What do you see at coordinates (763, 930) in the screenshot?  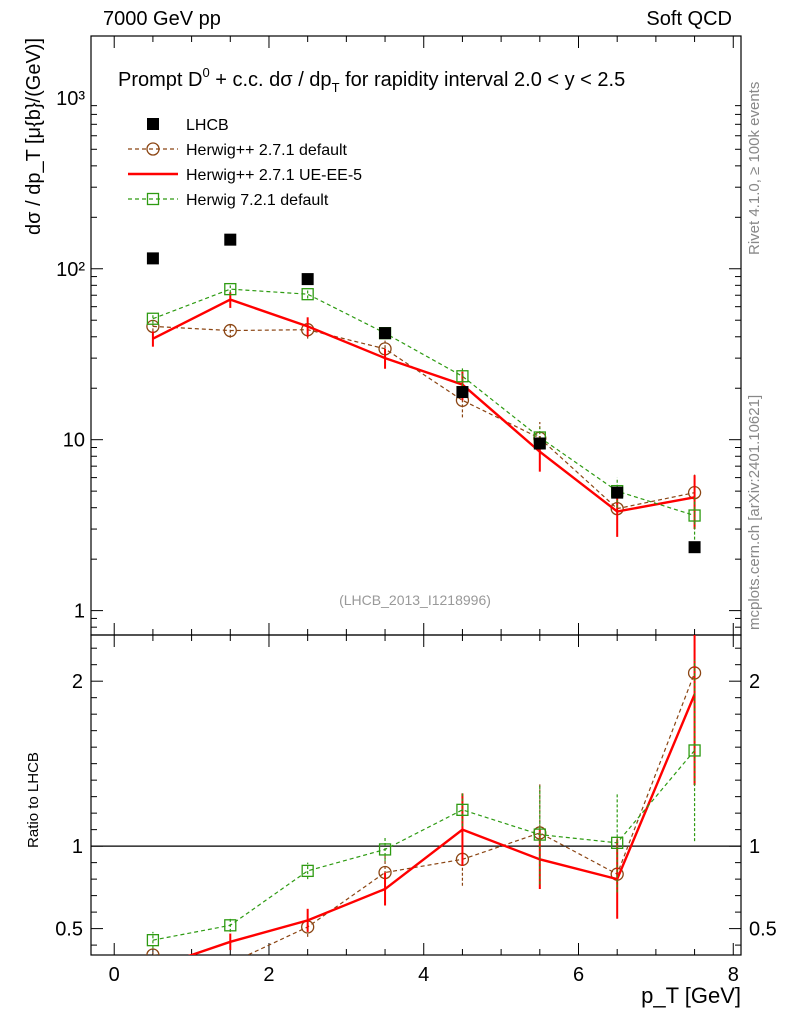 I see `ratio-y-tick-label-right: 0.5` at bounding box center [763, 930].